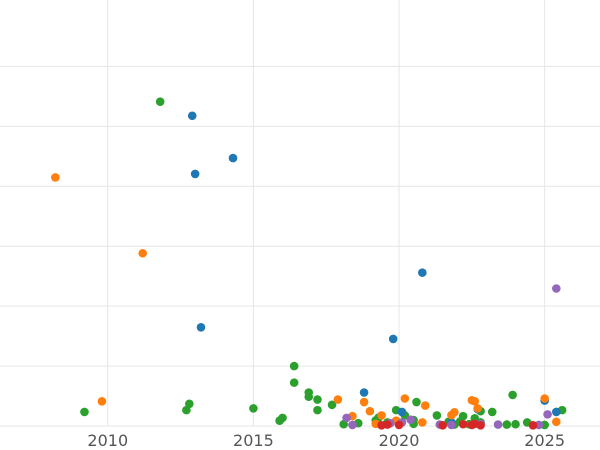  What do you see at coordinates (544, 440) in the screenshot?
I see `x-tick-label: 2025` at bounding box center [544, 440].